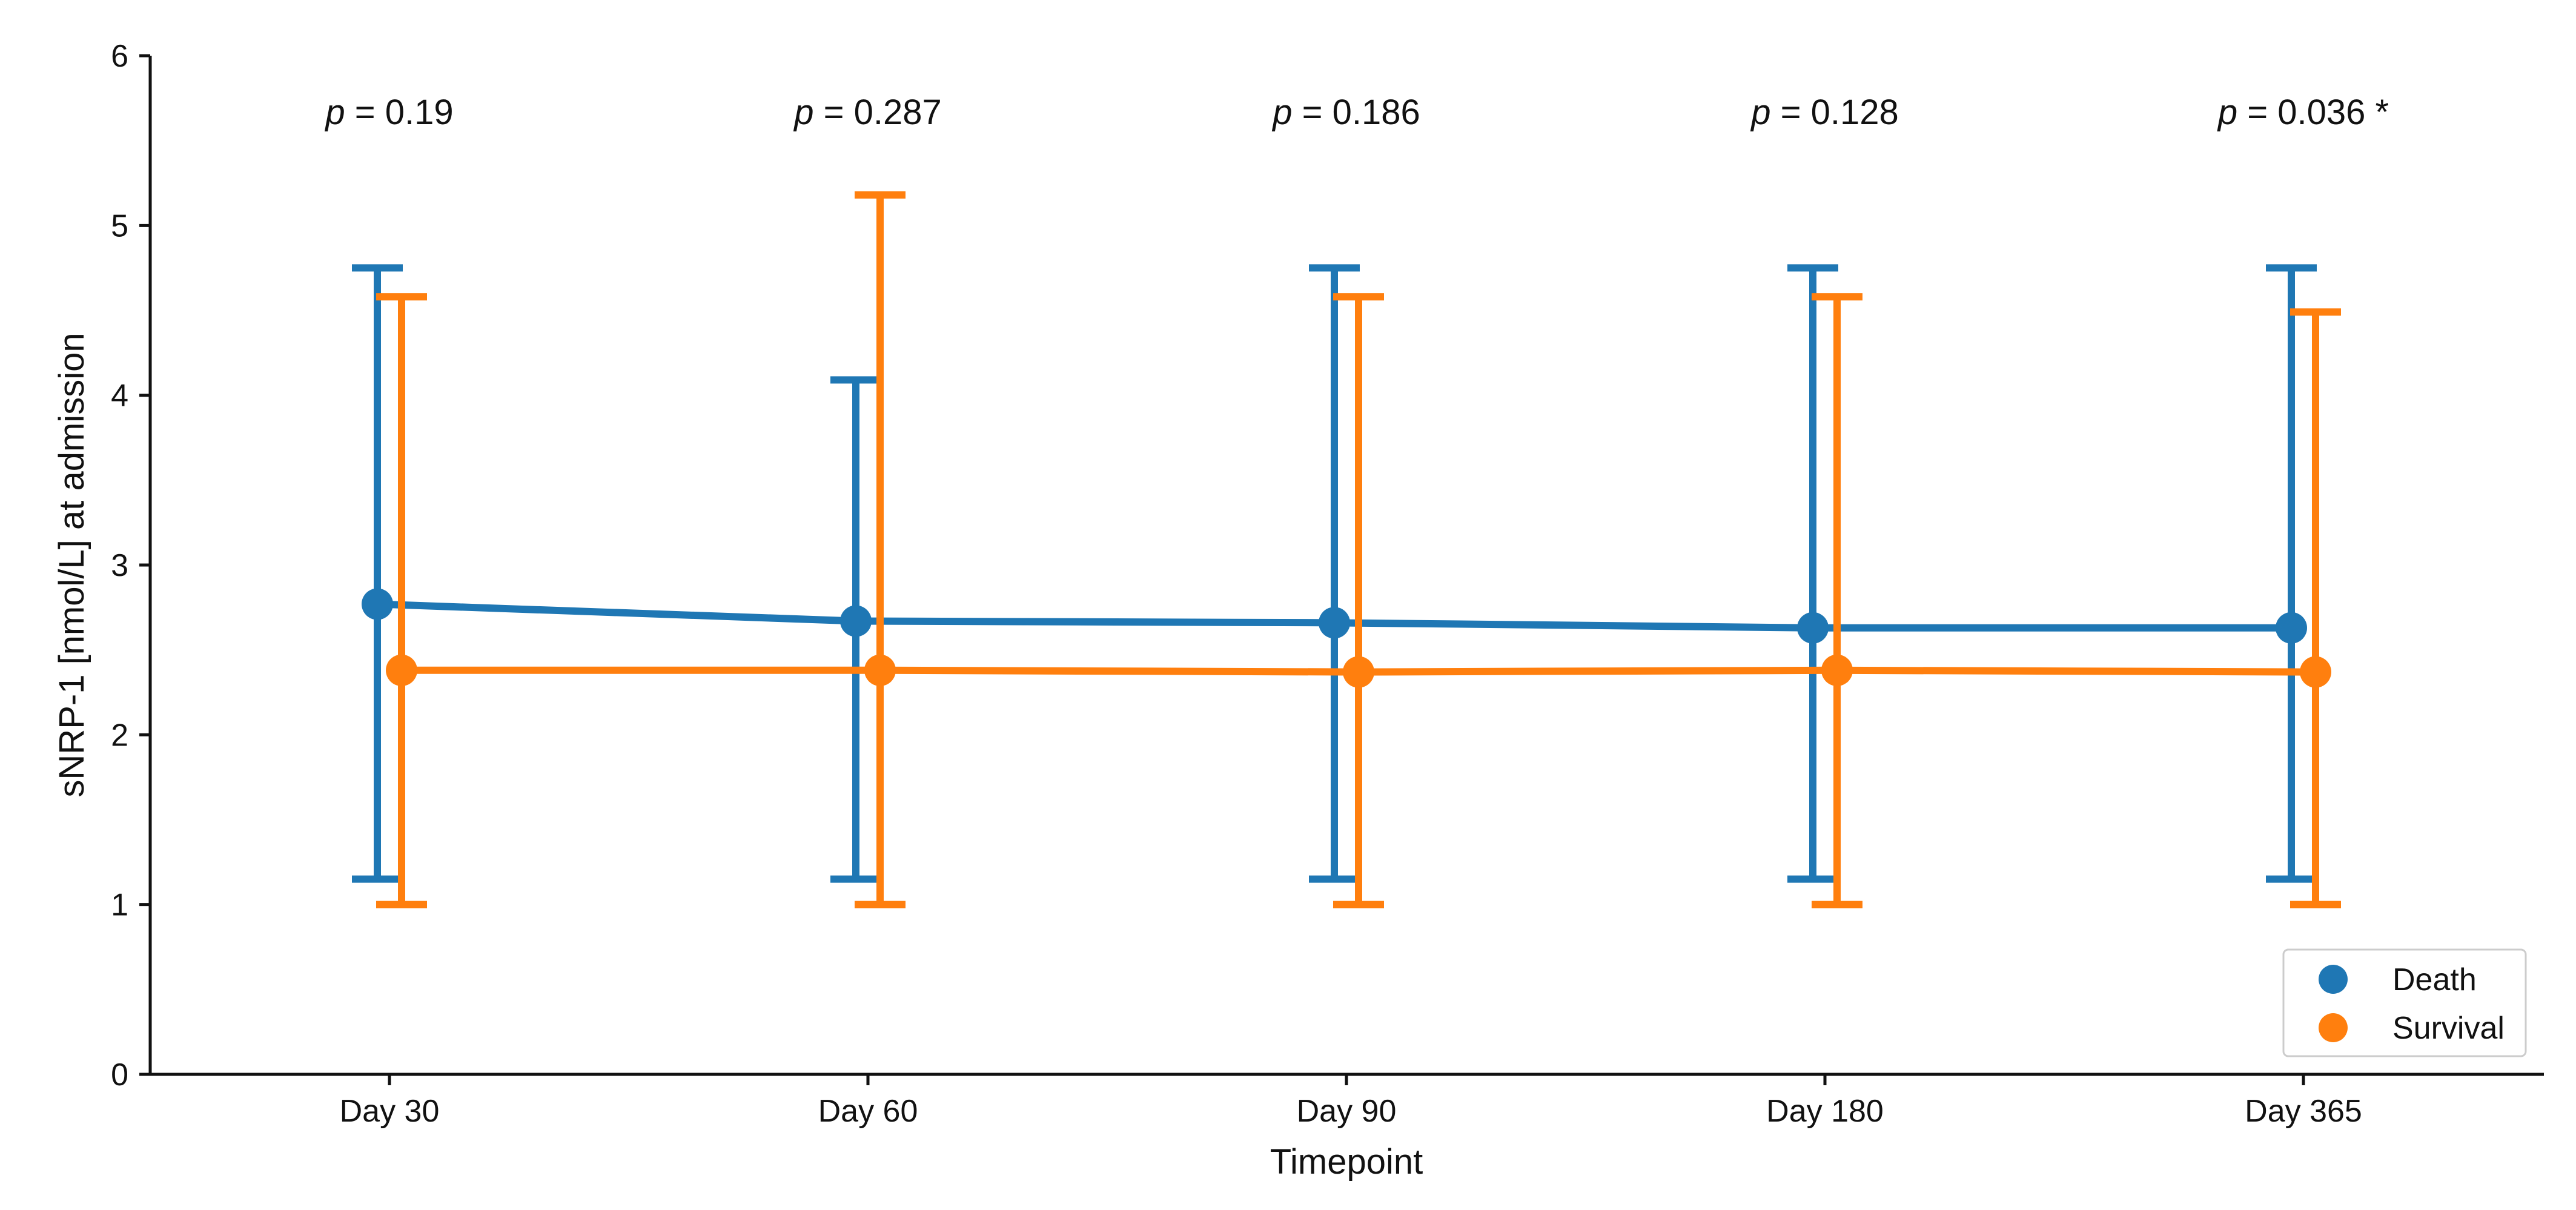 The image size is (2576, 1210). What do you see at coordinates (119, 56) in the screenshot?
I see `y-tick-label: 6` at bounding box center [119, 56].